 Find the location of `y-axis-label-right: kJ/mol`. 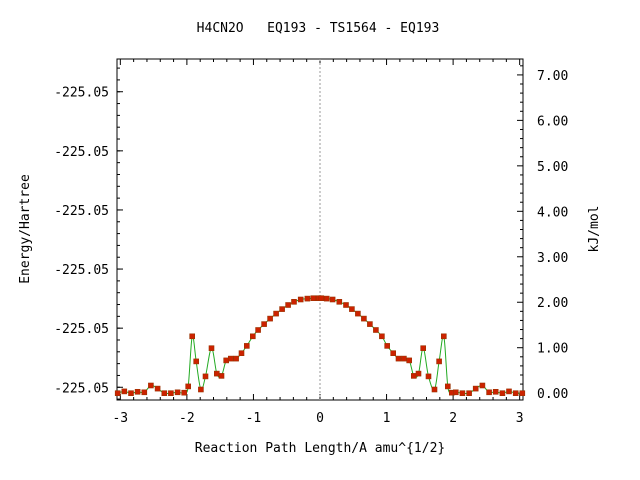

y-axis-label-right: kJ/mol is located at coordinates (594, 229).